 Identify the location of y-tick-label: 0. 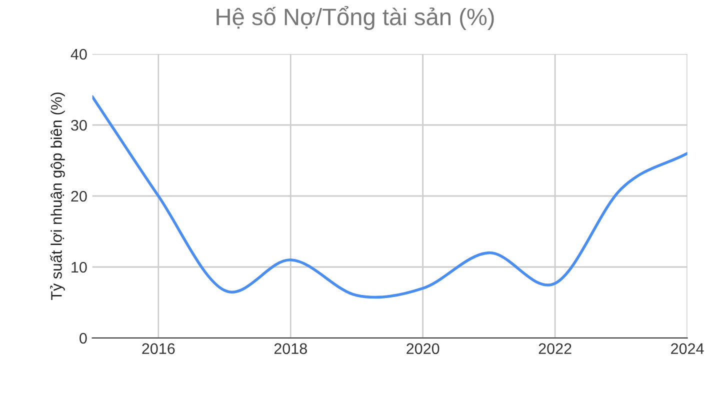
(83, 338).